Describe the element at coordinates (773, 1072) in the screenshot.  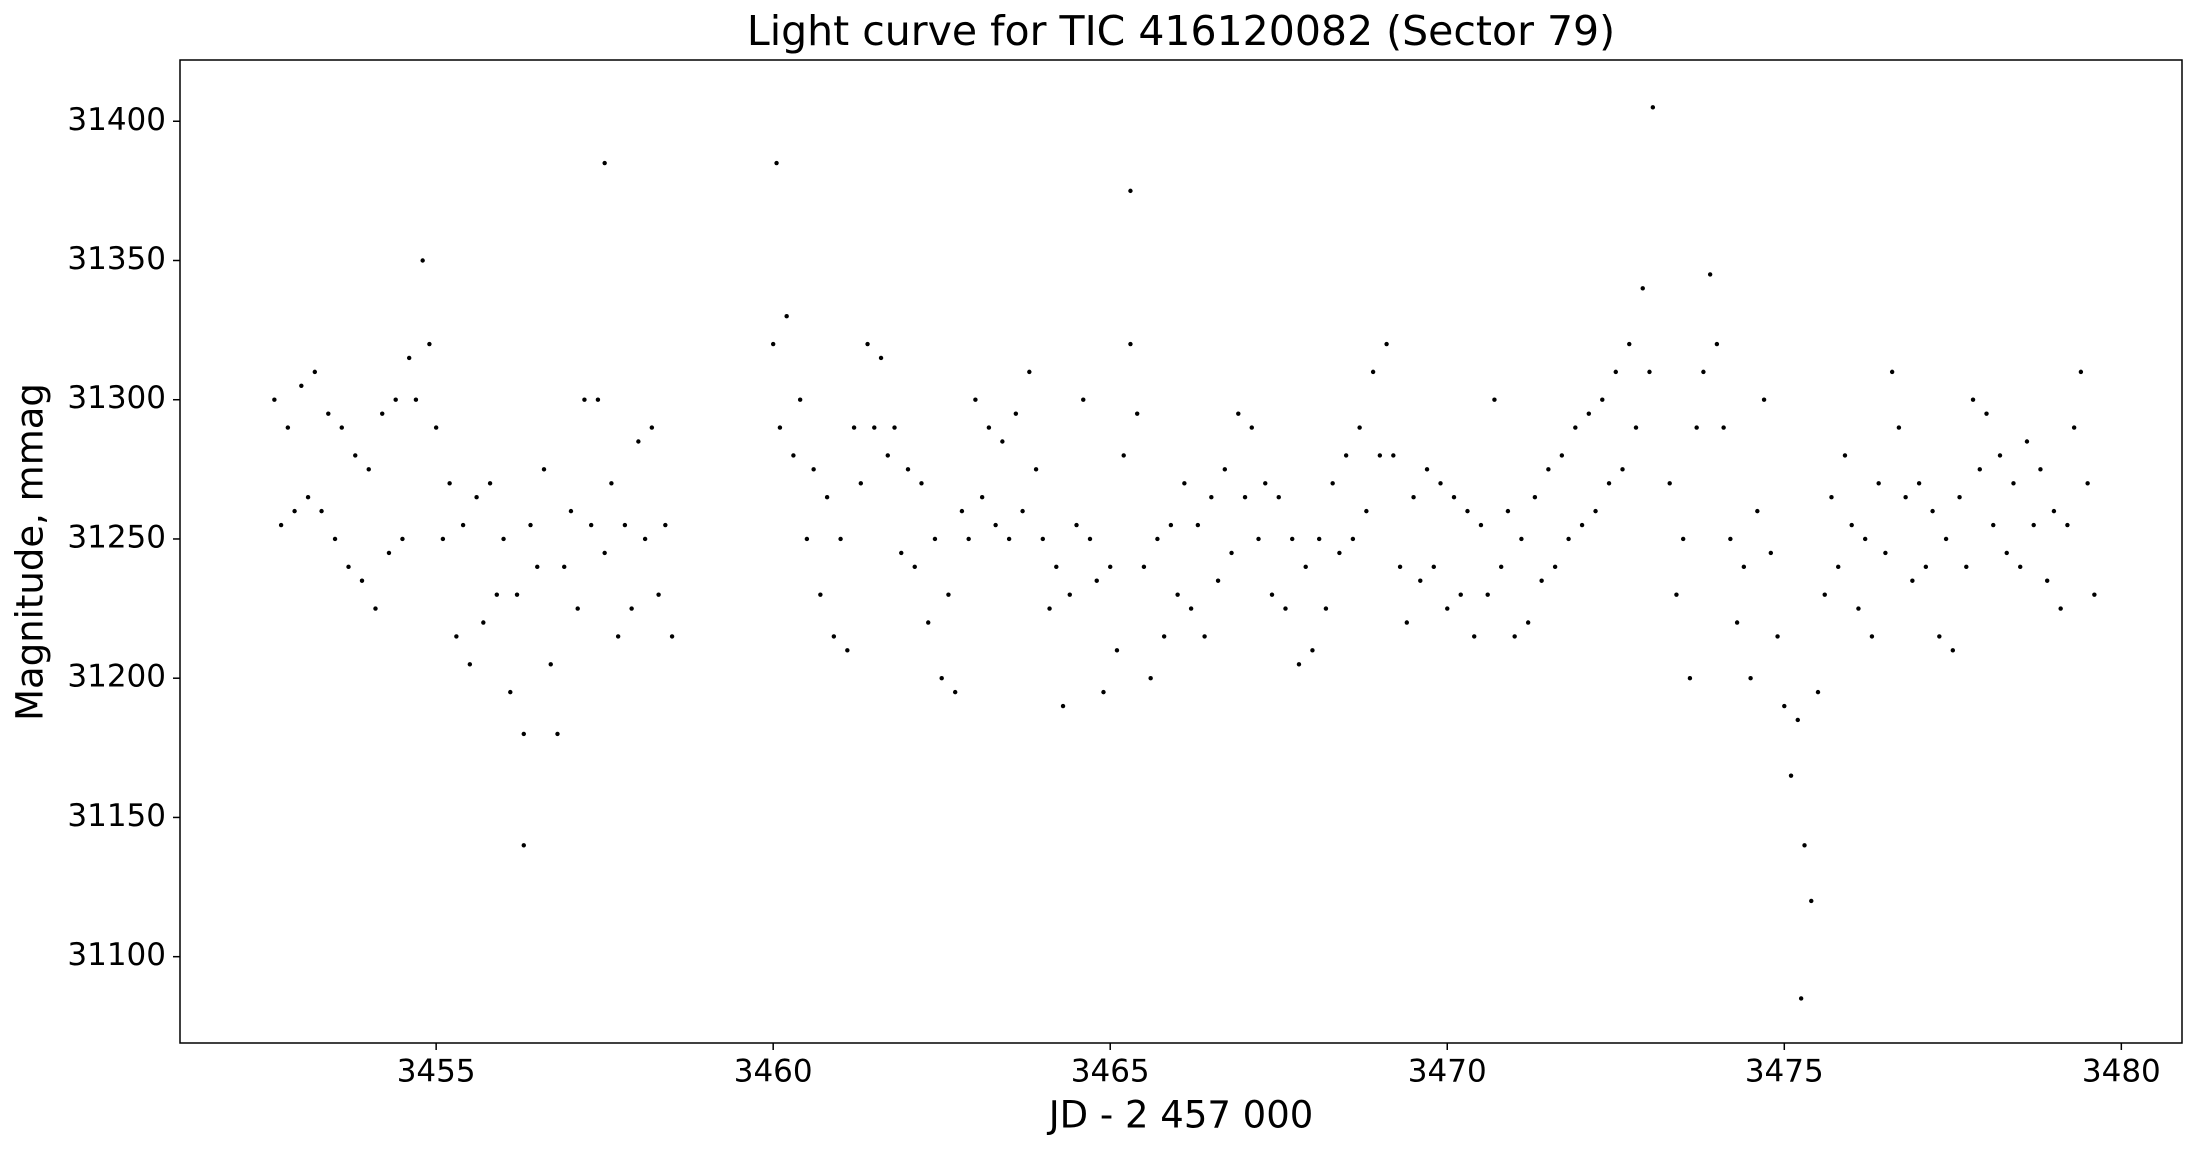
I see `x-tick-label: 3460` at that location.